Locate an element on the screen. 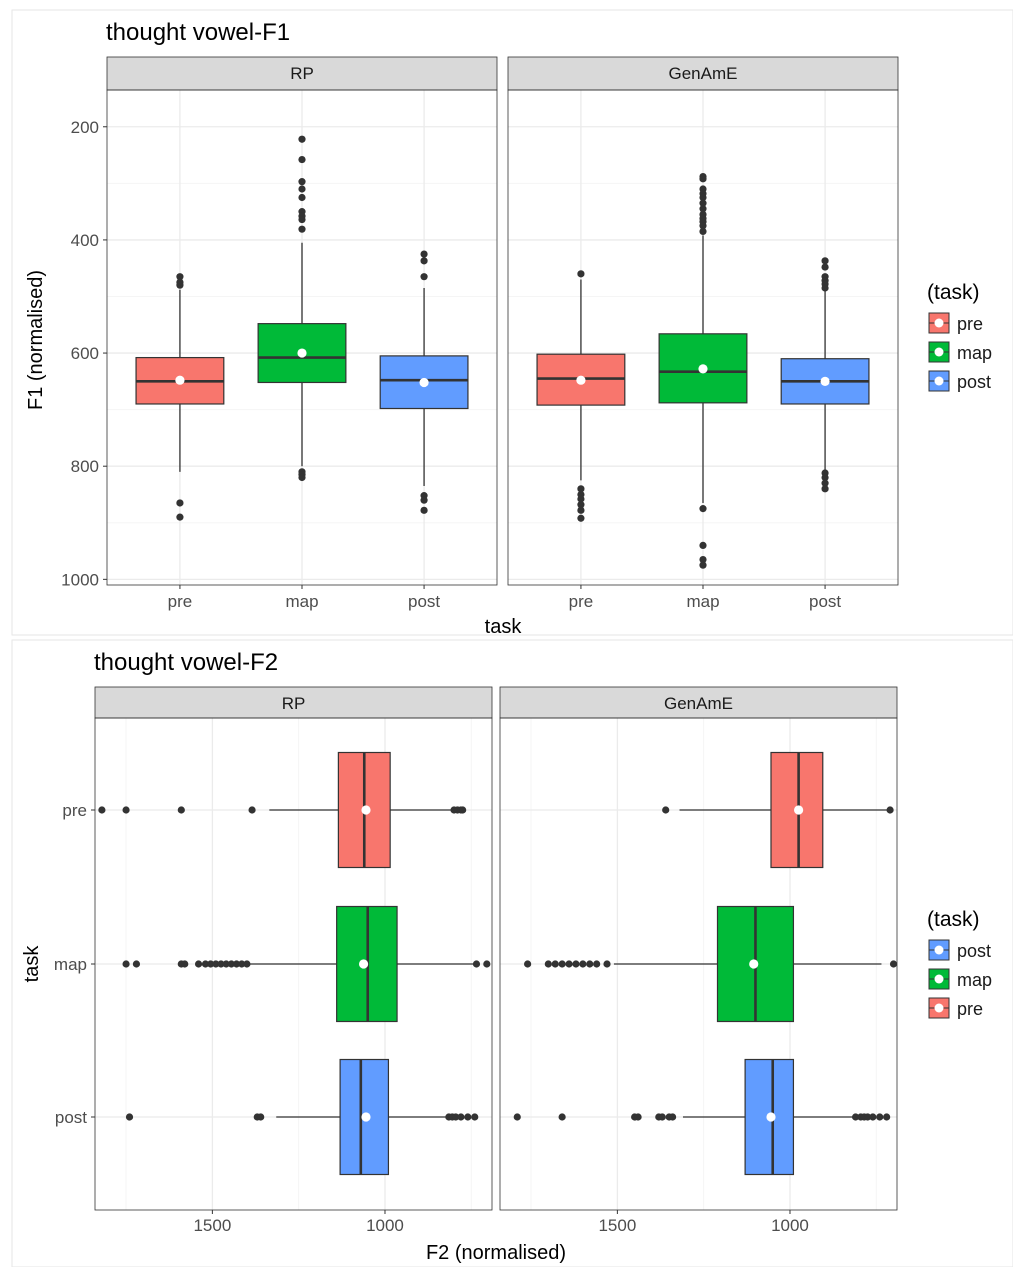 The height and width of the screenshot is (1267, 1013). f2-facet-strip-GenAmE is located at coordinates (698, 702).